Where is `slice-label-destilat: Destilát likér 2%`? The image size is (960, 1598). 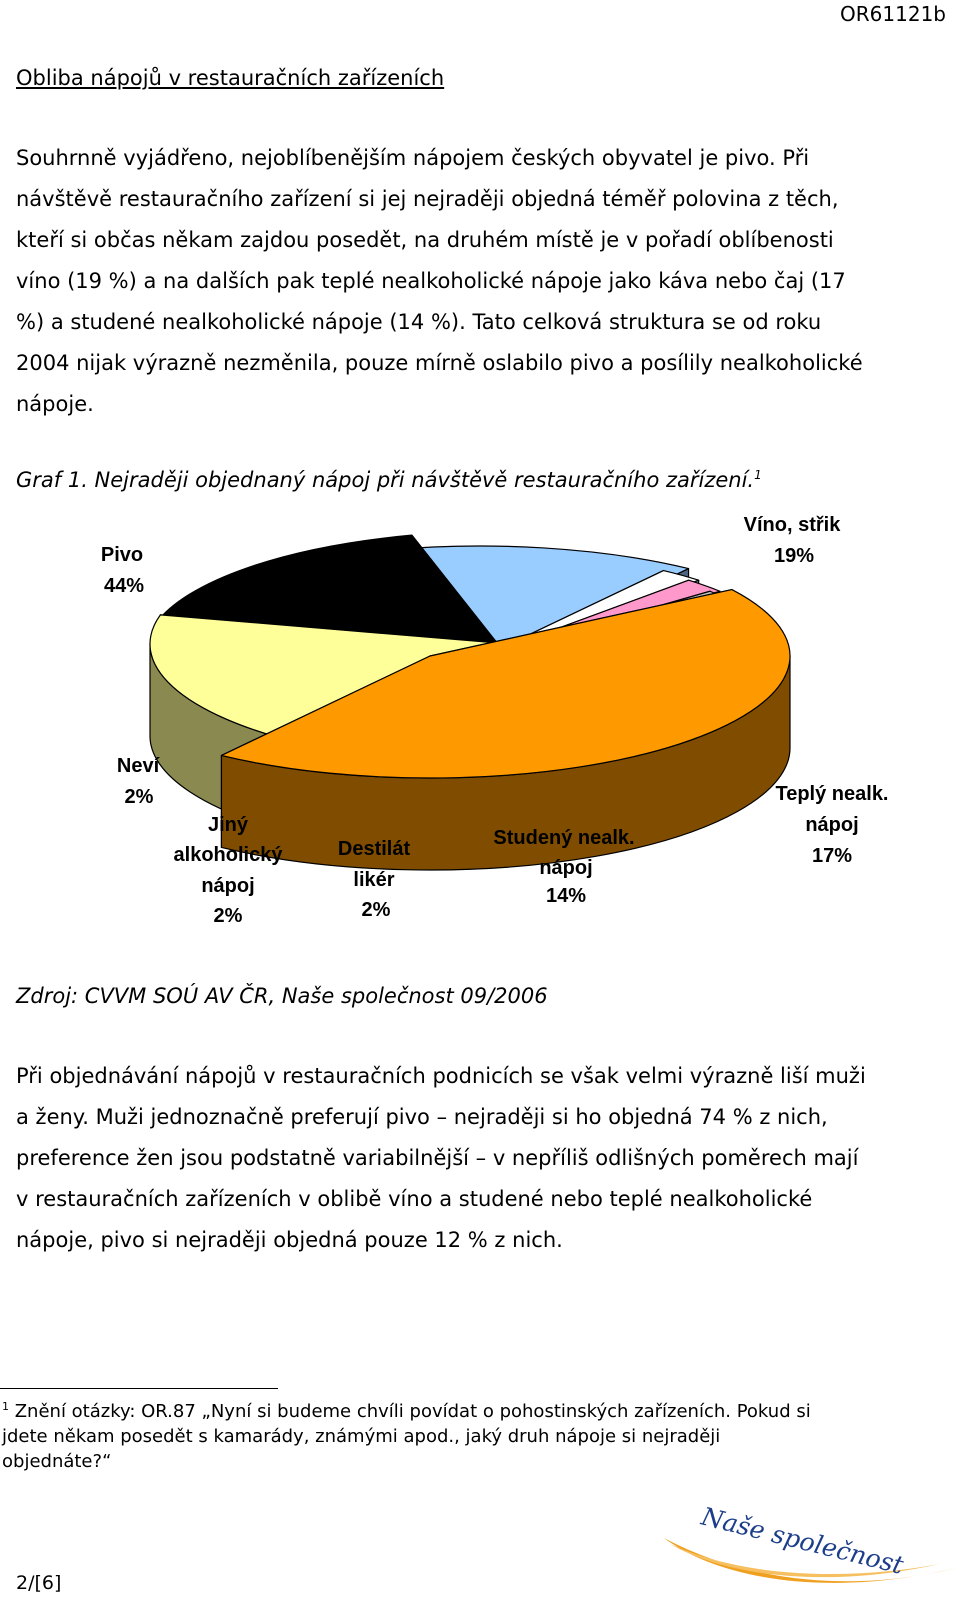
slice-label-destilat: Destilát likér 2% is located at coordinates (374, 879).